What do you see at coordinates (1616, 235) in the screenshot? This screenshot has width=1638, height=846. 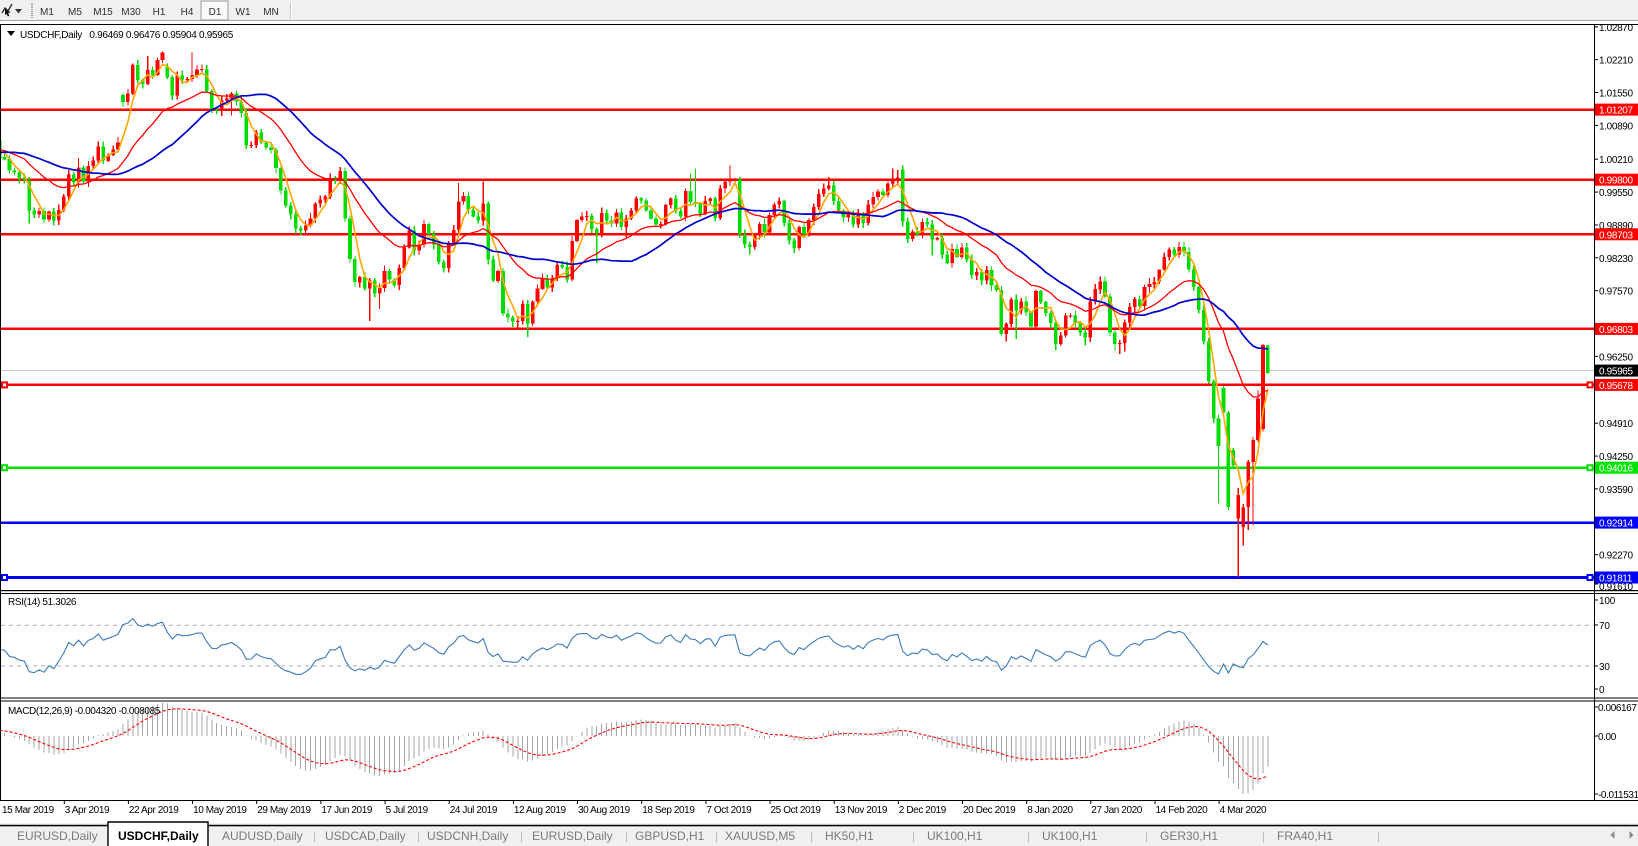 I see `svg-text: 0.98703` at bounding box center [1616, 235].